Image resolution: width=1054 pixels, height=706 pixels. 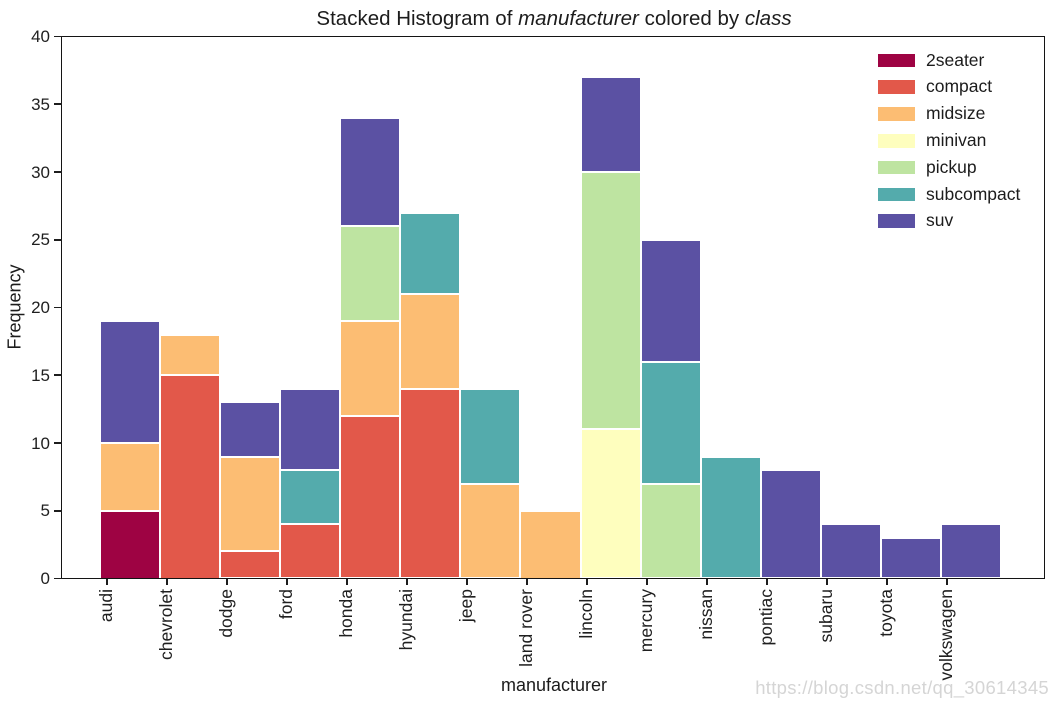 What do you see at coordinates (586, 614) in the screenshot?
I see `x-tick-label-lincoln: lincoln` at bounding box center [586, 614].